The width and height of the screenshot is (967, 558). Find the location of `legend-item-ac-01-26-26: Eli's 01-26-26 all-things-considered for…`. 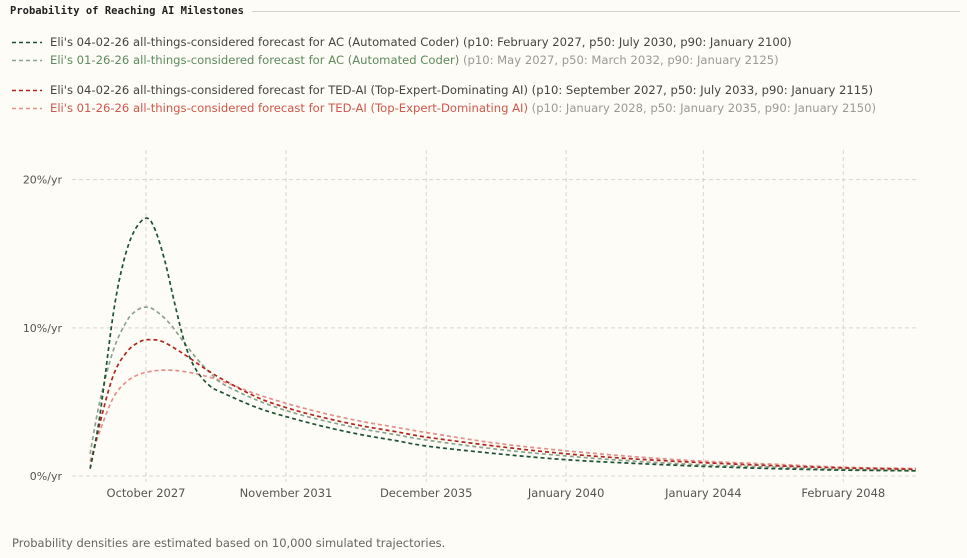

legend-item-ac-01-26-26: Eli's 01-26-26 all-things-considered for… is located at coordinates (484, 60).